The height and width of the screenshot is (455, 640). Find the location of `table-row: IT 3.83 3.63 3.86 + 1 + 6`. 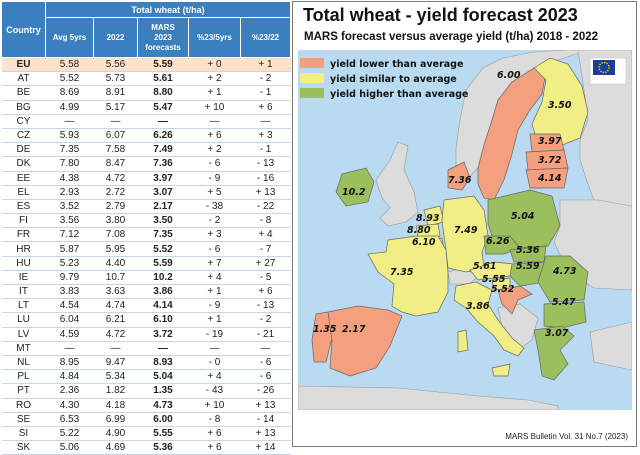

table-row: IT 3.83 3.63 3.86 + 1 + 6 is located at coordinates (146, 292).